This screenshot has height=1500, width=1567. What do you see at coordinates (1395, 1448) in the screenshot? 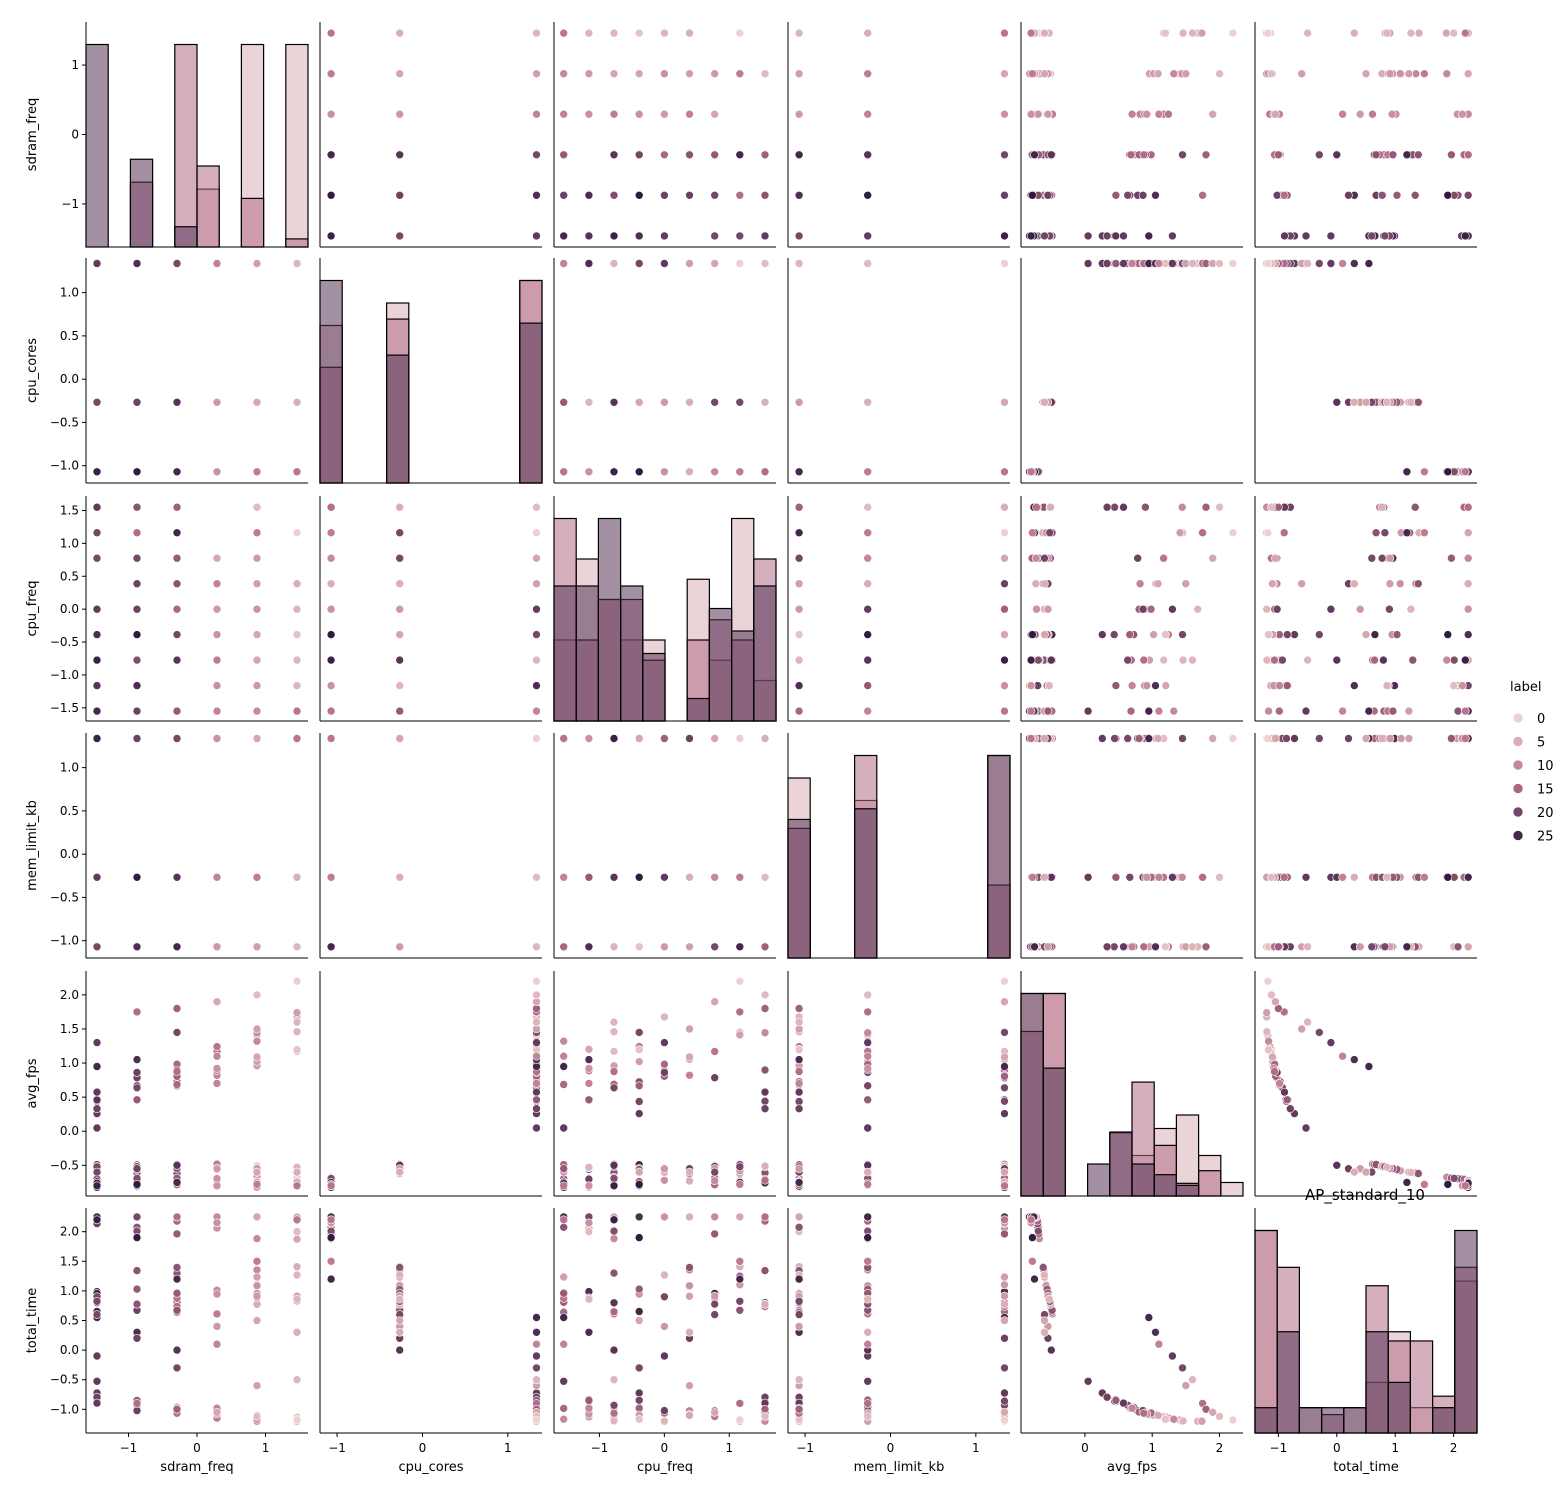
I see `x-tick-label: 1` at bounding box center [1395, 1448].